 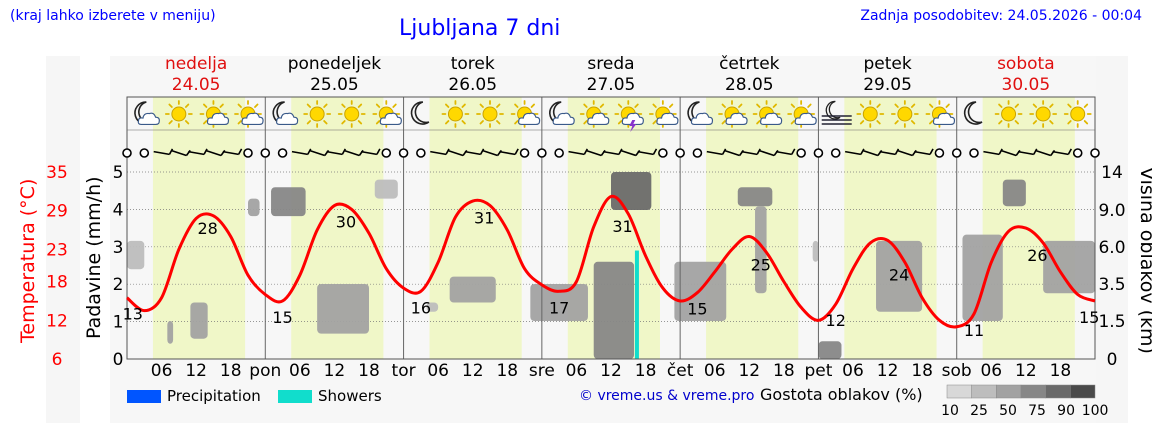 What do you see at coordinates (346, 221) in the screenshot?
I see `temperature-value-label: 30` at bounding box center [346, 221].